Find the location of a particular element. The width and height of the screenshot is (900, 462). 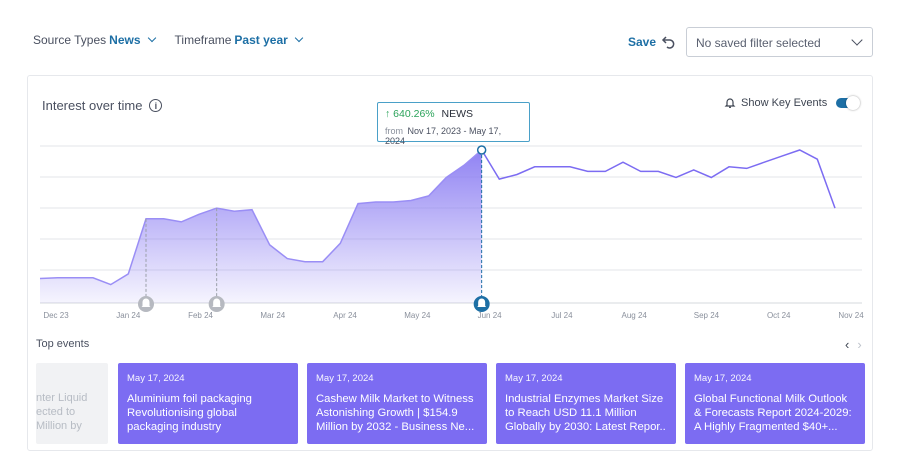

card-title: Interest over time i is located at coordinates (102, 105).